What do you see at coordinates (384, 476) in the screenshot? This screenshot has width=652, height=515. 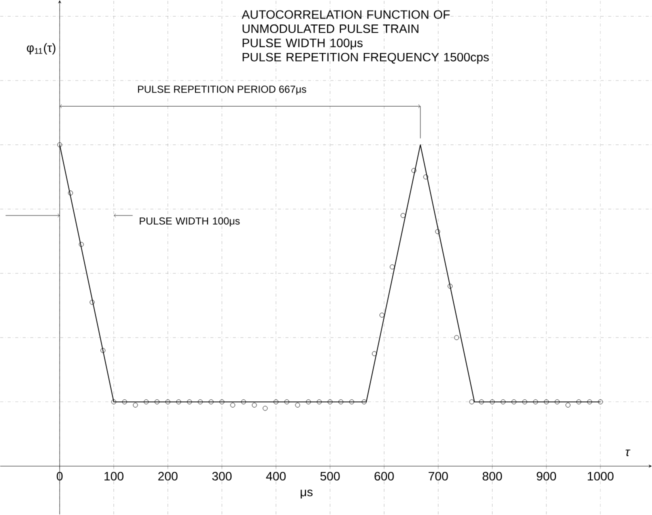 I see `x-tick-label: 600` at bounding box center [384, 476].